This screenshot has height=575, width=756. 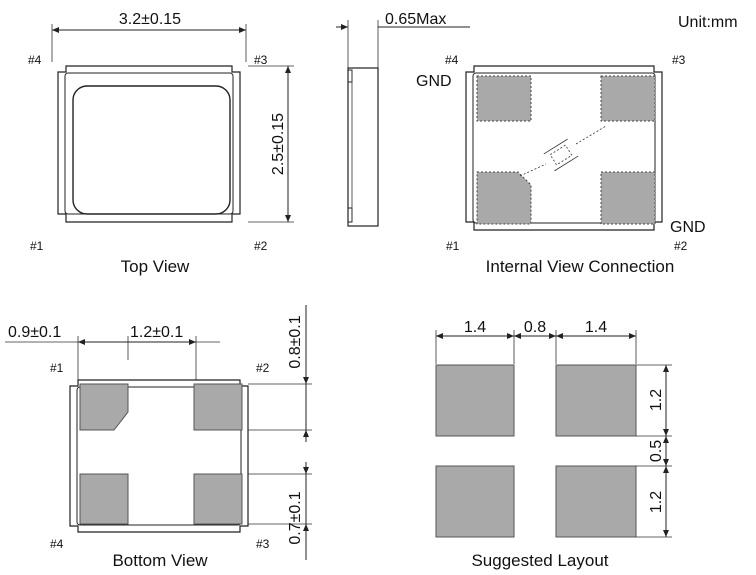 What do you see at coordinates (57, 544) in the screenshot?
I see `bottom-pin-4: #4` at bounding box center [57, 544].